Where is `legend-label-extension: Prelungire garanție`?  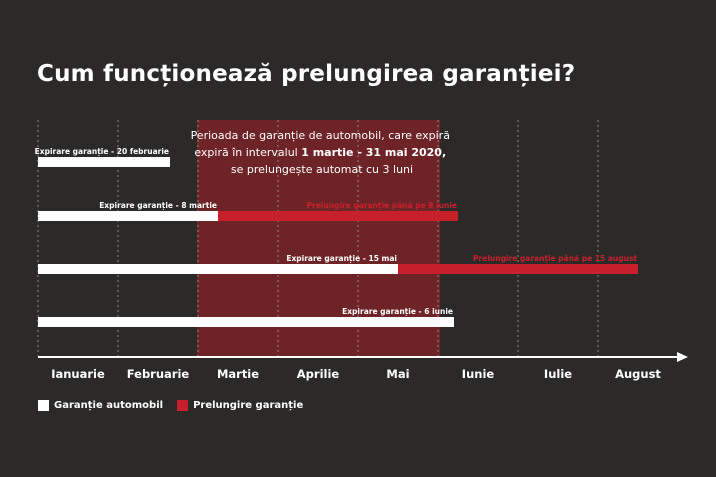 legend-label-extension: Prelungire garanție is located at coordinates (248, 405).